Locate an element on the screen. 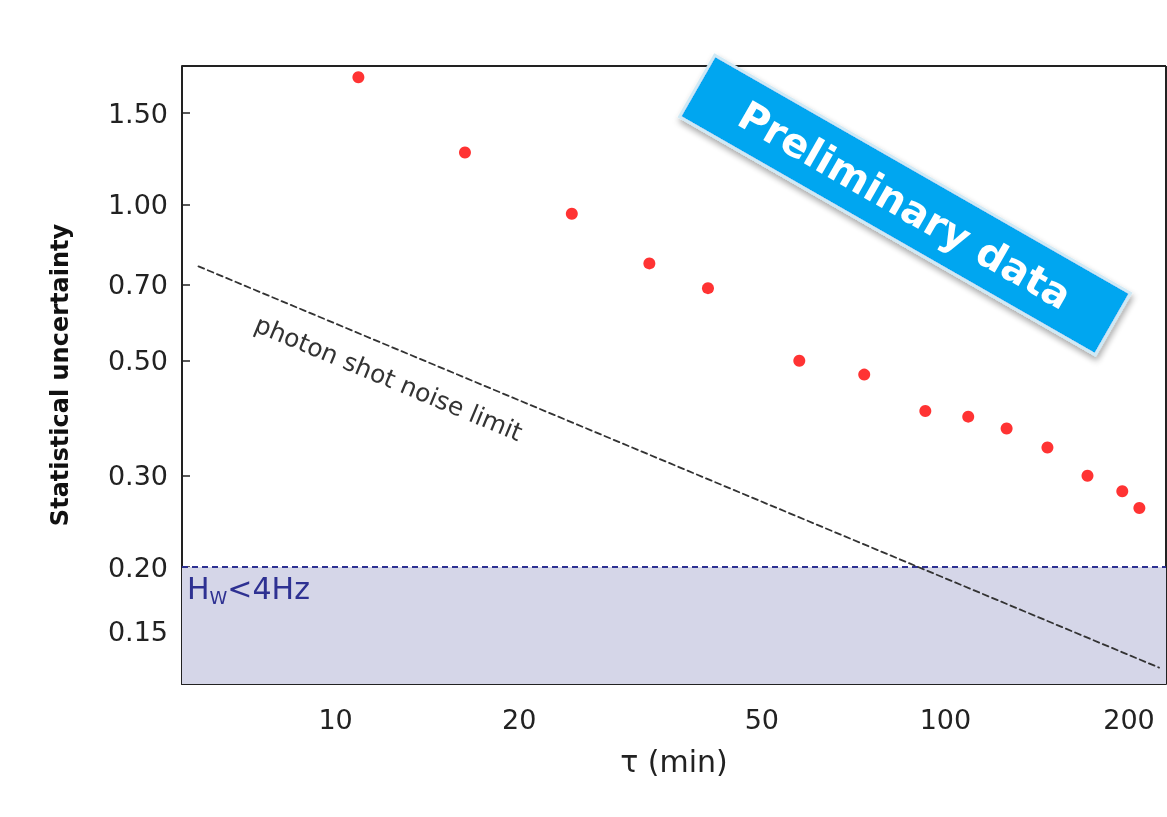  x-tick-label: 200 is located at coordinates (1129, 719).